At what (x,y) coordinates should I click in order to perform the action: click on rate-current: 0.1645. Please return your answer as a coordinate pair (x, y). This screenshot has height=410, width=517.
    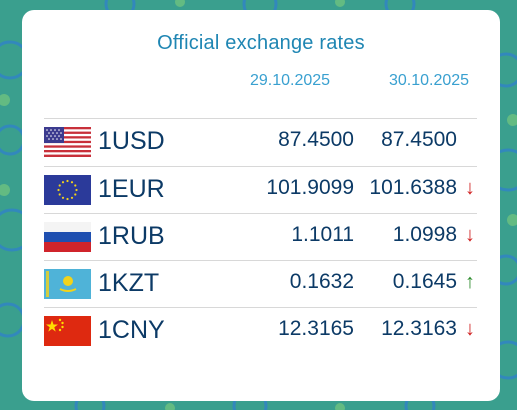
    Looking at the image, I should click on (424, 281).